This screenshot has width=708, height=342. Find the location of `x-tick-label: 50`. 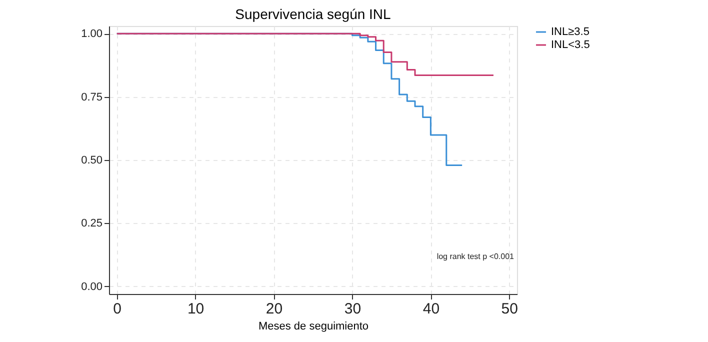

x-tick-label: 50 is located at coordinates (509, 309).